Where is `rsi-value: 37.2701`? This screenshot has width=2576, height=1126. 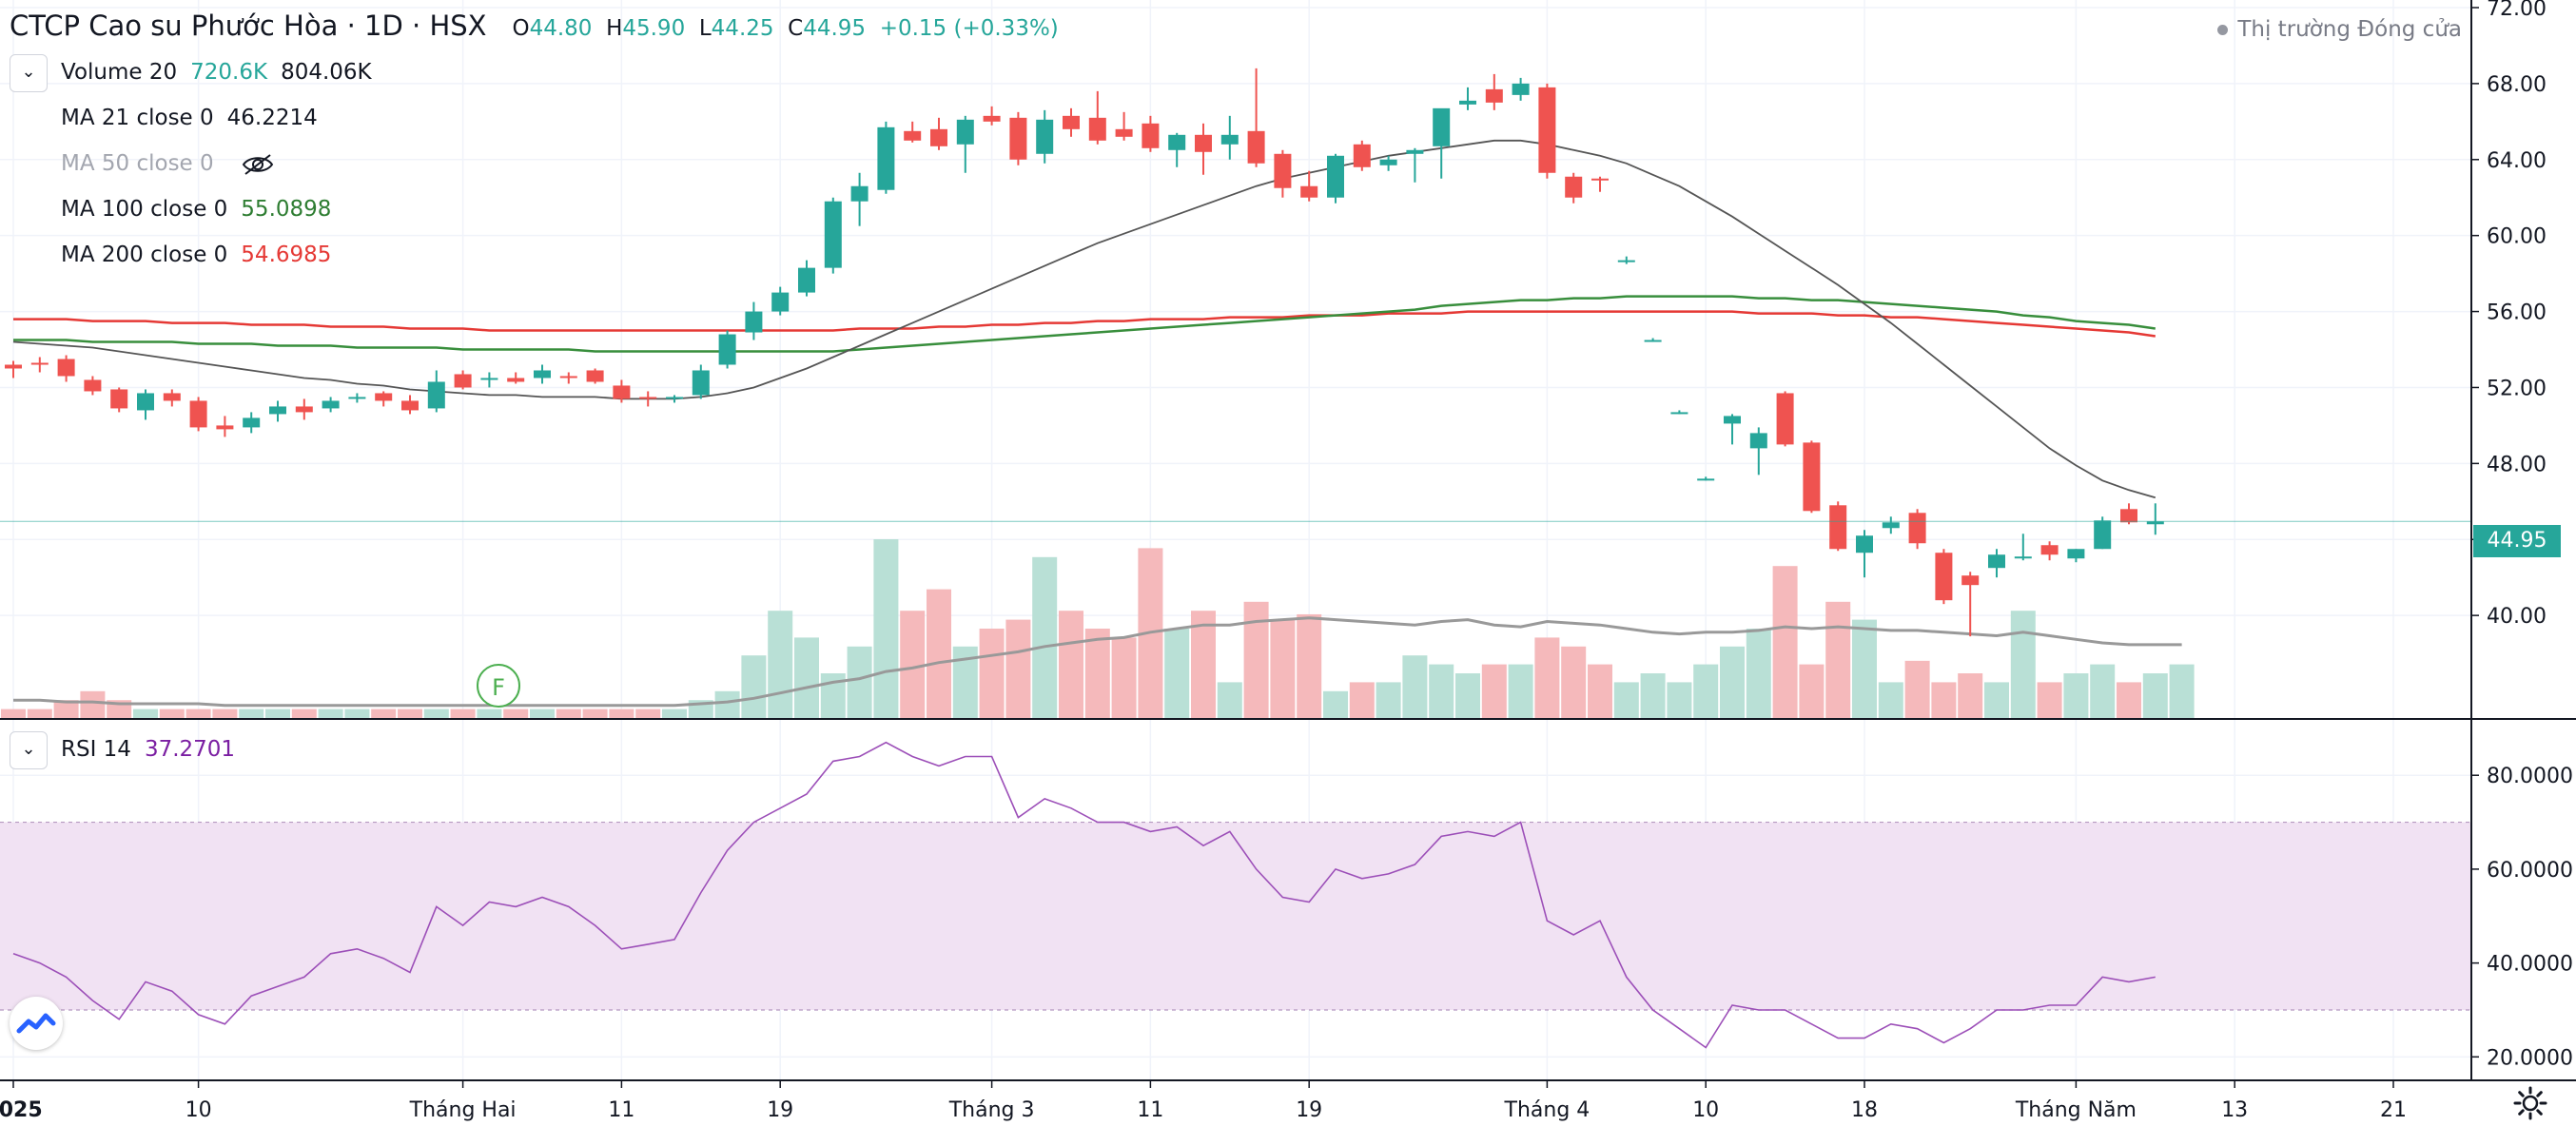 rsi-value: 37.2701 is located at coordinates (190, 749).